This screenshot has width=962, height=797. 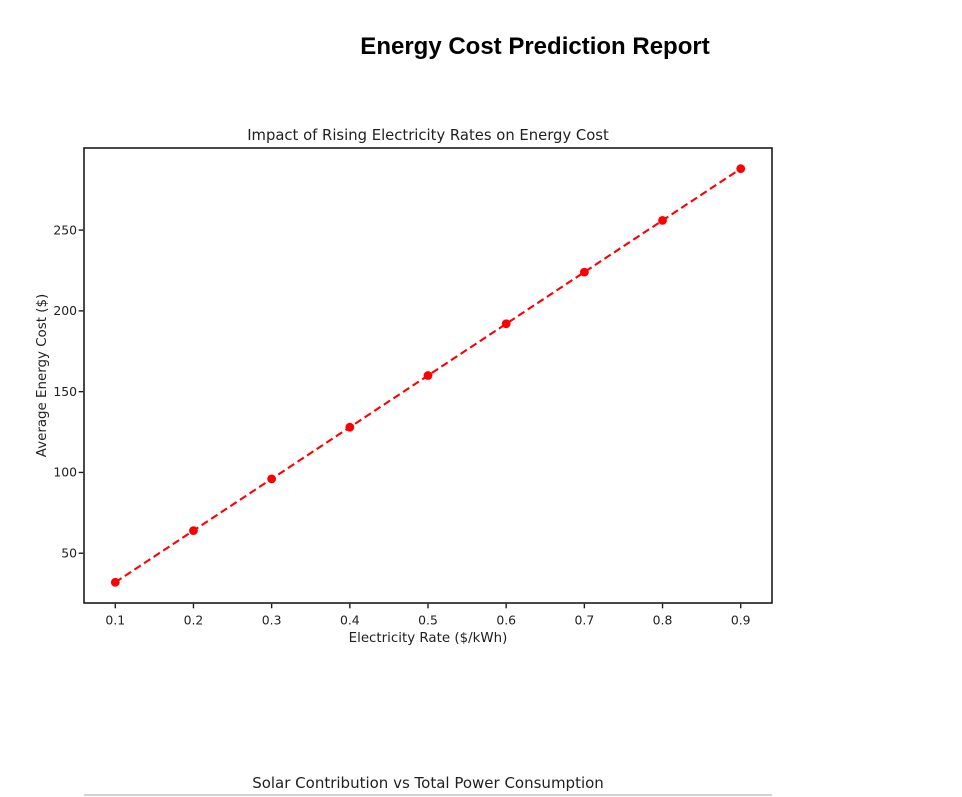 What do you see at coordinates (272, 620) in the screenshot?
I see `x-tick-label: 0.3` at bounding box center [272, 620].